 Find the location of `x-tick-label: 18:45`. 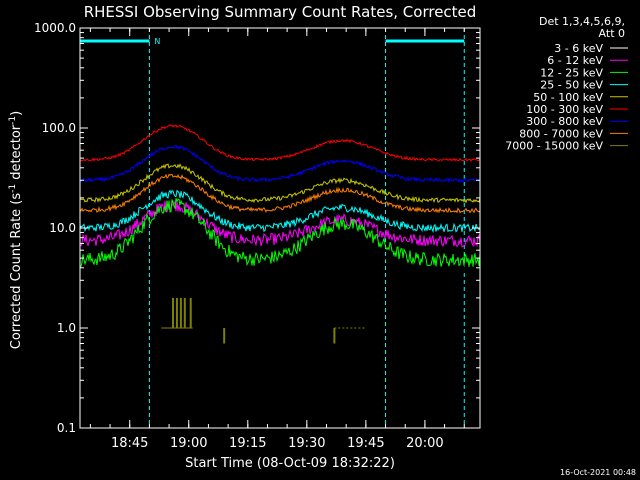

x-tick-label: 18:45 is located at coordinates (129, 443).